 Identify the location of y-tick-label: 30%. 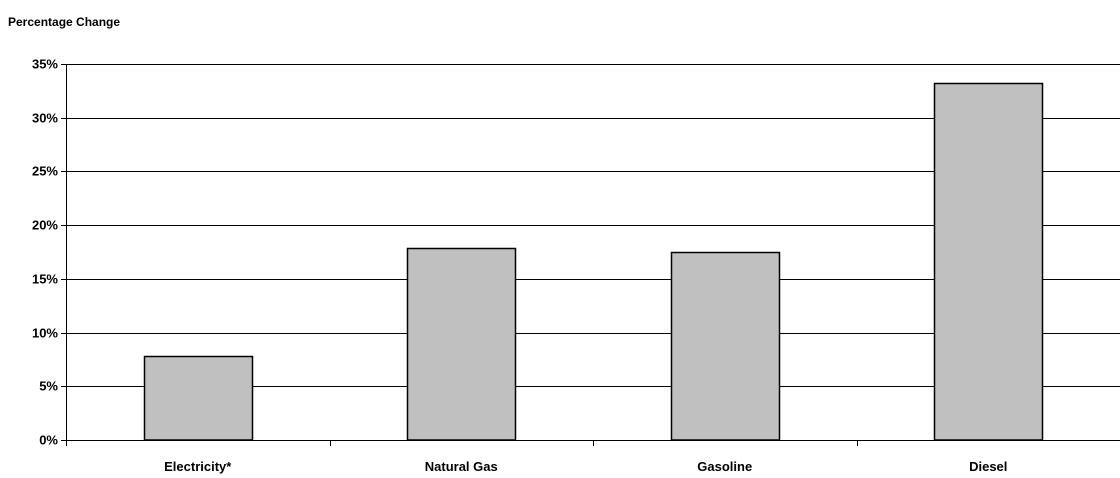
(45, 118).